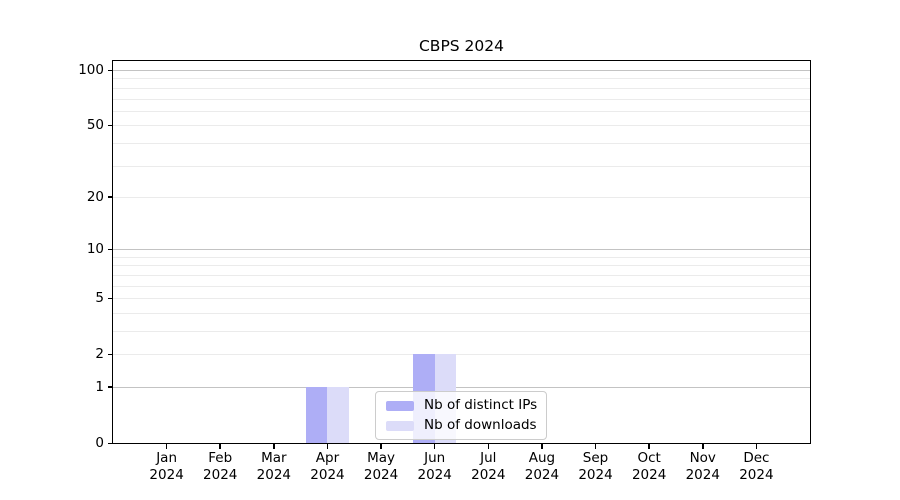  What do you see at coordinates (274, 446) in the screenshot?
I see `x-tick-mark-mar-2024` at bounding box center [274, 446].